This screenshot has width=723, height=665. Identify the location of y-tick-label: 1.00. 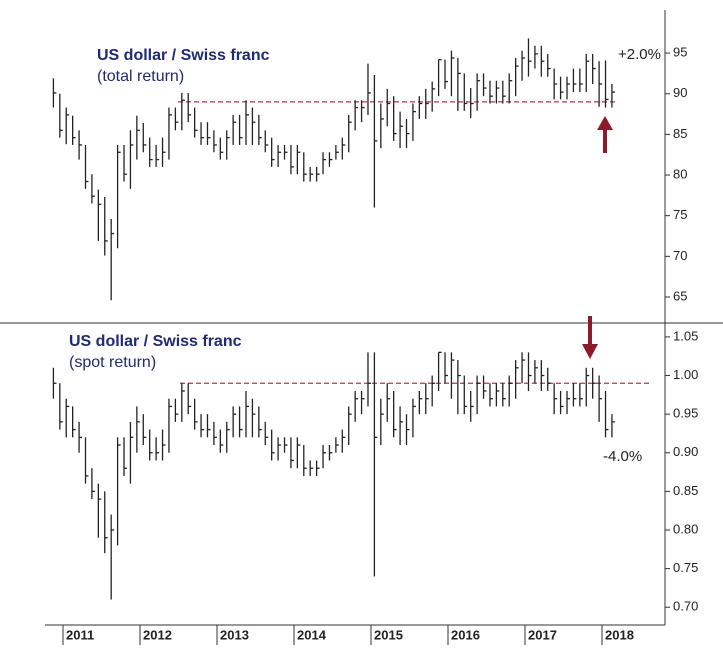
(685, 374).